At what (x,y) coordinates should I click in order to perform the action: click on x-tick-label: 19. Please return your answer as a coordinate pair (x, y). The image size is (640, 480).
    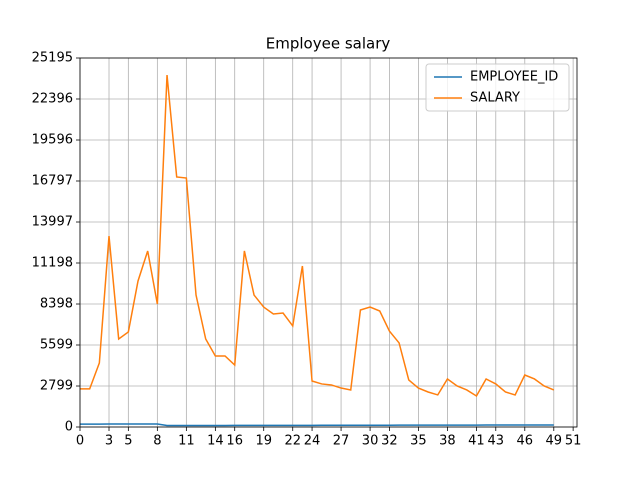
    Looking at the image, I should click on (263, 441).